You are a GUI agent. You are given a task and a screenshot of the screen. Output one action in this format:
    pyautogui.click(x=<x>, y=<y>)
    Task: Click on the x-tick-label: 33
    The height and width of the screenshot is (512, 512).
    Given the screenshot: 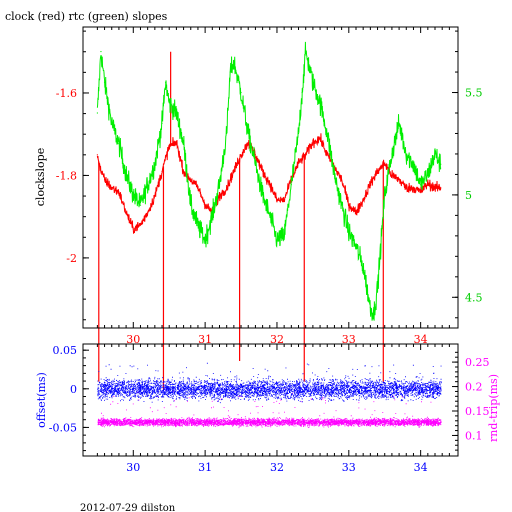 What is the action you would take?
    pyautogui.click(x=349, y=339)
    